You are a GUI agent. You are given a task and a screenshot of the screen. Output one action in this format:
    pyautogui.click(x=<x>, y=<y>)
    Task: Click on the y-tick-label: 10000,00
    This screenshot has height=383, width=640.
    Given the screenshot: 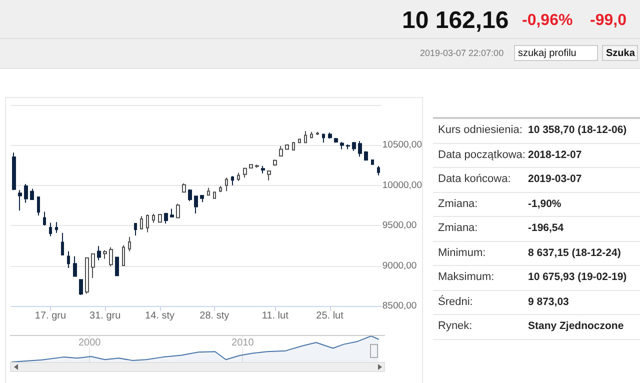 What is the action you would take?
    pyautogui.click(x=402, y=185)
    